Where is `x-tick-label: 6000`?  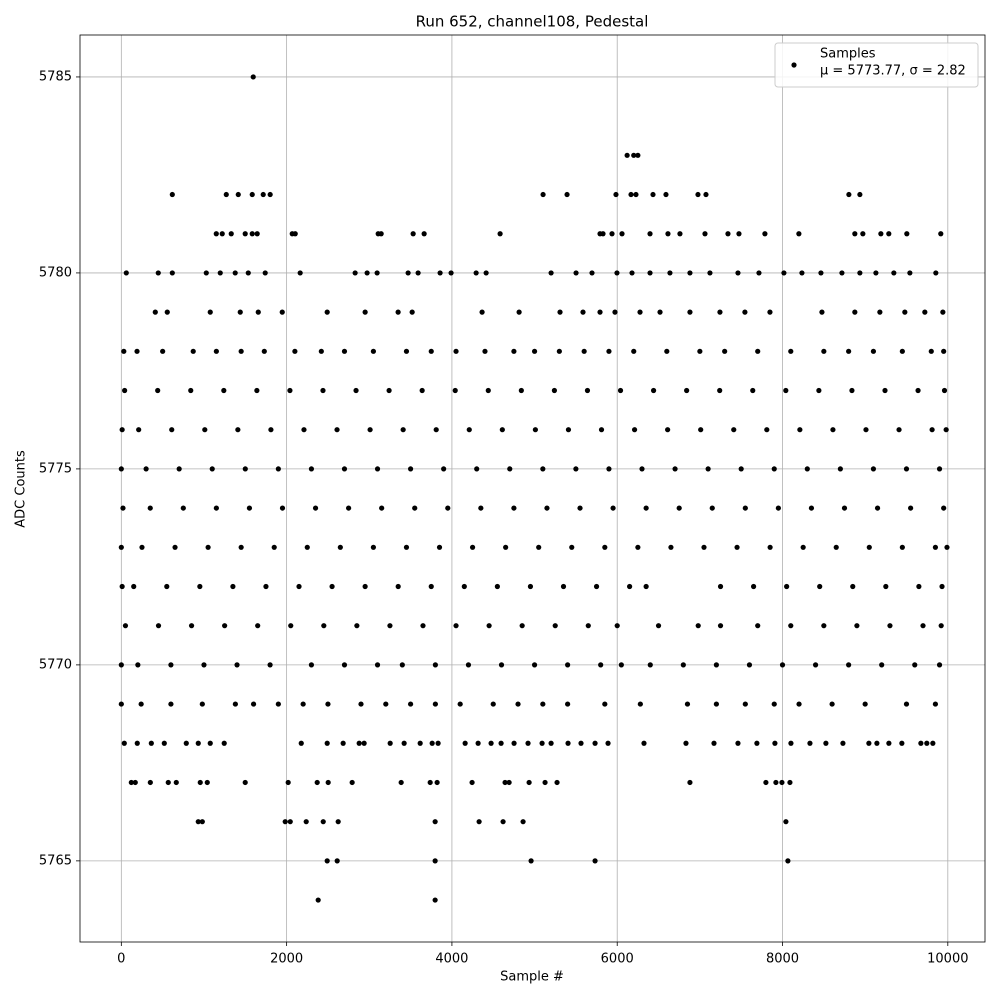
x-tick-label: 6000 is located at coordinates (617, 959).